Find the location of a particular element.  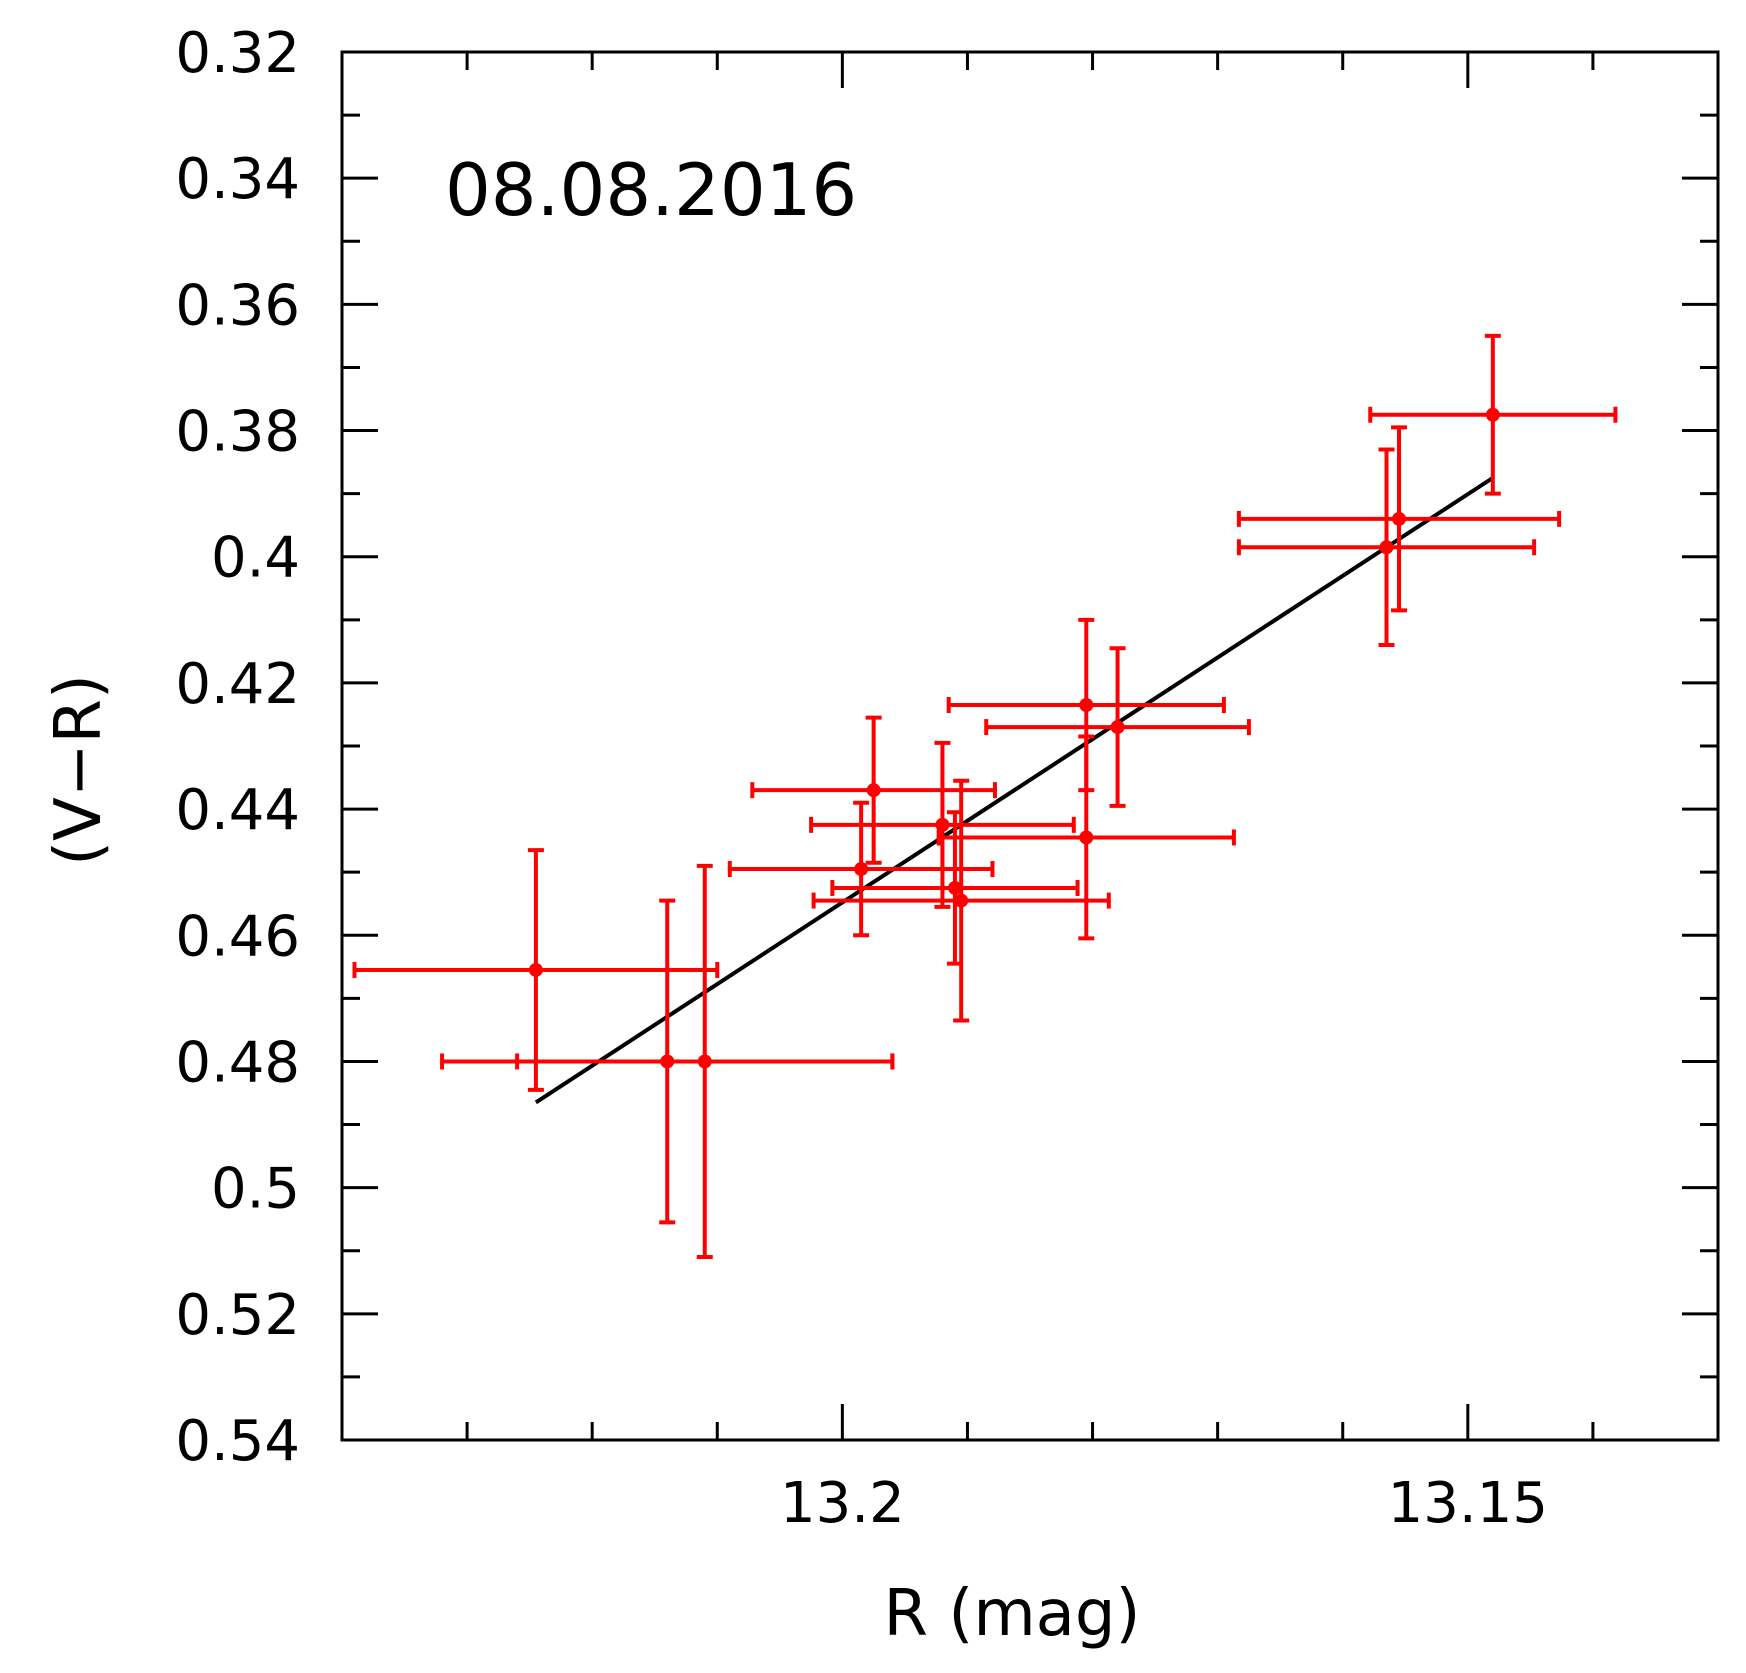

y-tick-label: 0.32 is located at coordinates (237, 53).